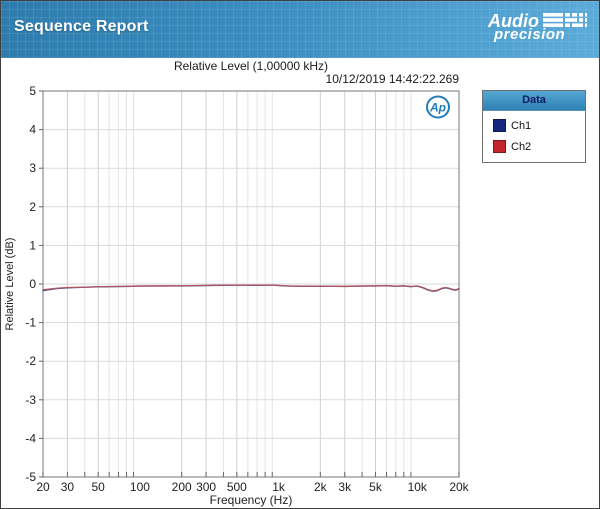 This screenshot has width=600, height=509. What do you see at coordinates (30, 400) in the screenshot?
I see `y-tick-label: -3` at bounding box center [30, 400].